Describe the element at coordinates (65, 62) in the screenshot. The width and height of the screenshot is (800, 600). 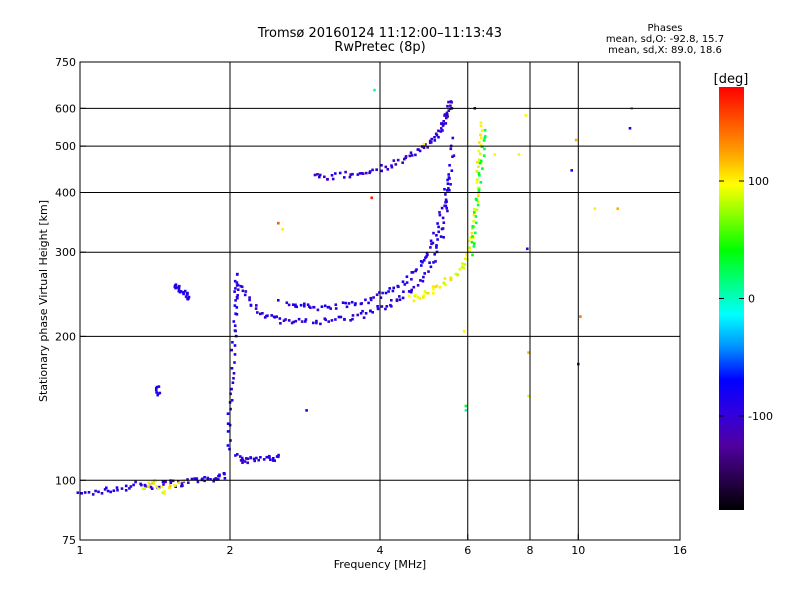
I see `y-tick-label: 750` at that location.